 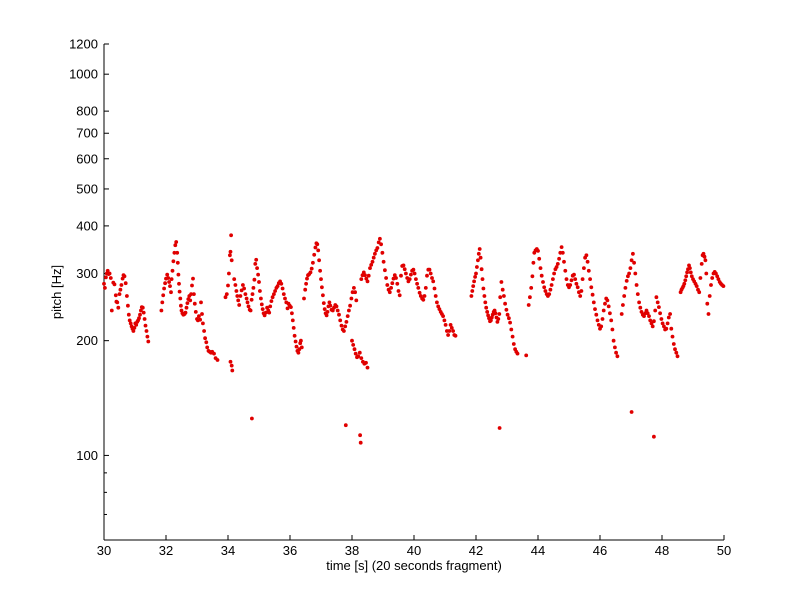 I want to click on y-axis-label: pitch [Hz], so click(x=56, y=292).